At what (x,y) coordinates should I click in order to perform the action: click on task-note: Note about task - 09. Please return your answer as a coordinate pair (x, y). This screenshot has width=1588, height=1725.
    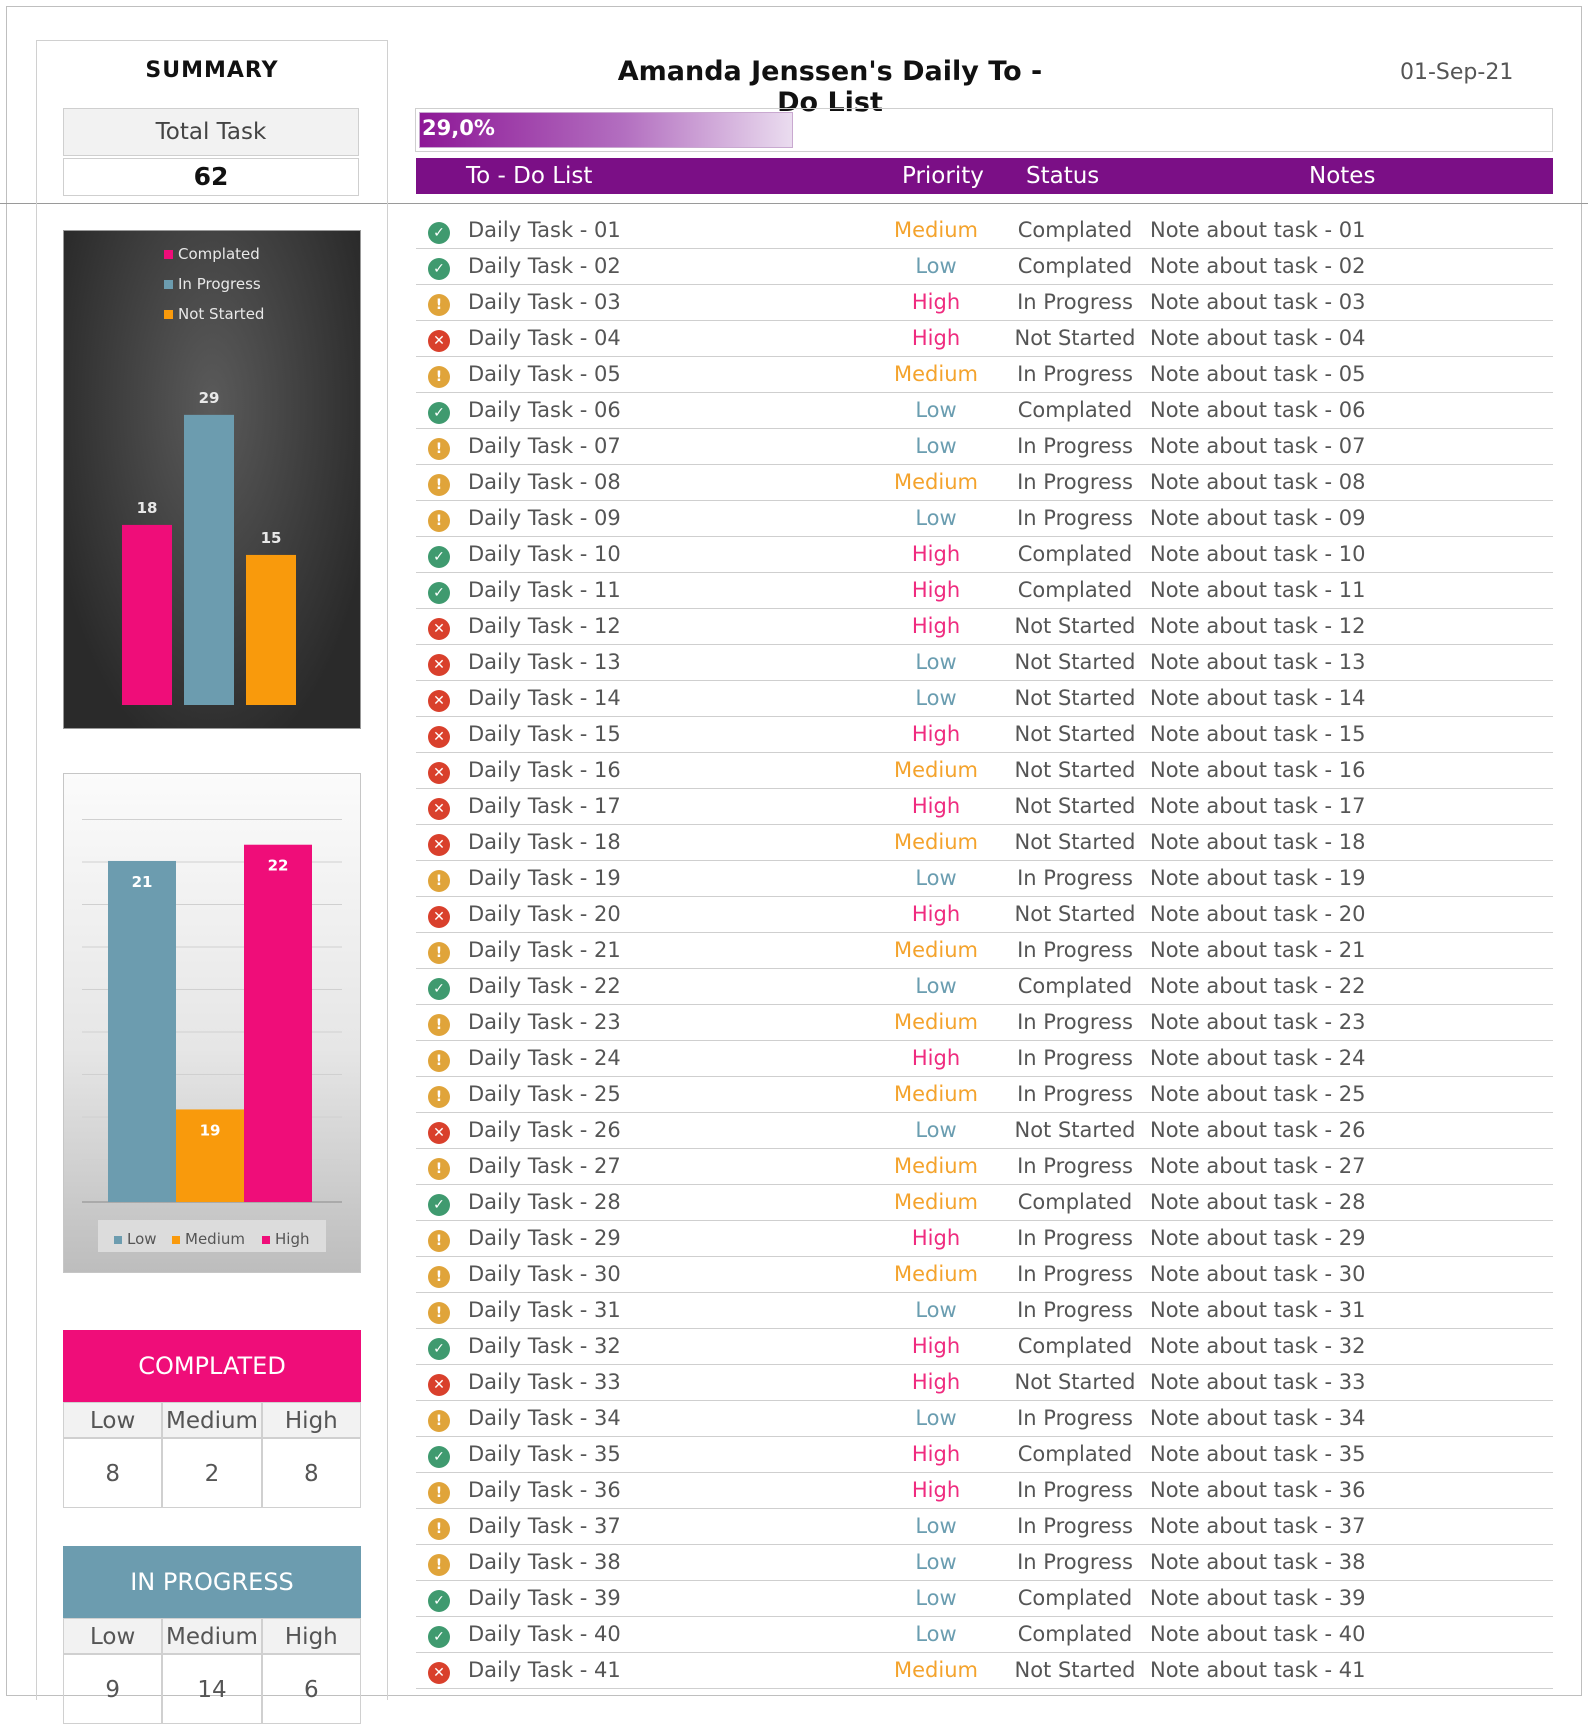
    Looking at the image, I should click on (1258, 518).